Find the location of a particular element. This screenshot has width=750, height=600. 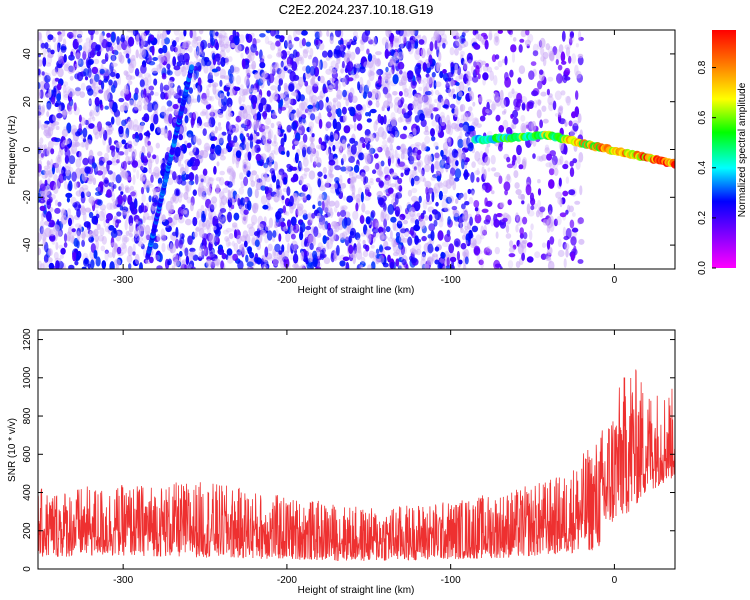

colorbar-tick-label: 0.6 is located at coordinates (702, 117).